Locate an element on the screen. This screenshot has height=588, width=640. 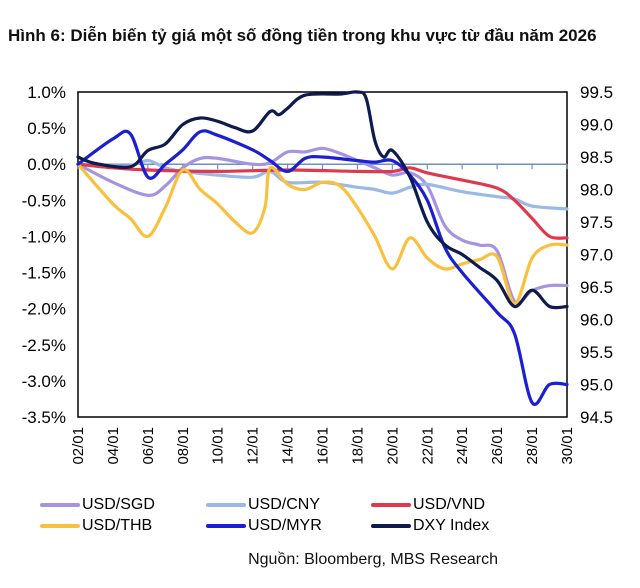
x-tick-label: 18/01 is located at coordinates (357, 446).